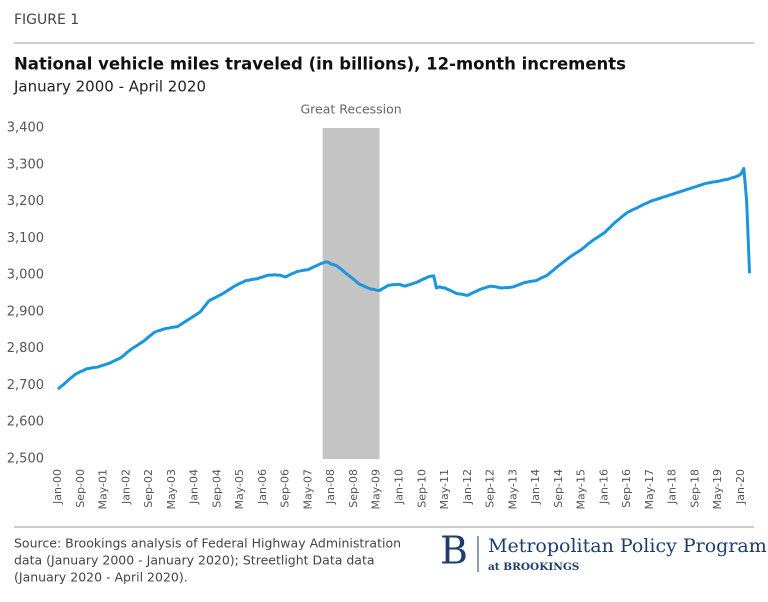 This screenshot has height=602, width=768. I want to click on x-tick-label: Jan-06, so click(262, 487).